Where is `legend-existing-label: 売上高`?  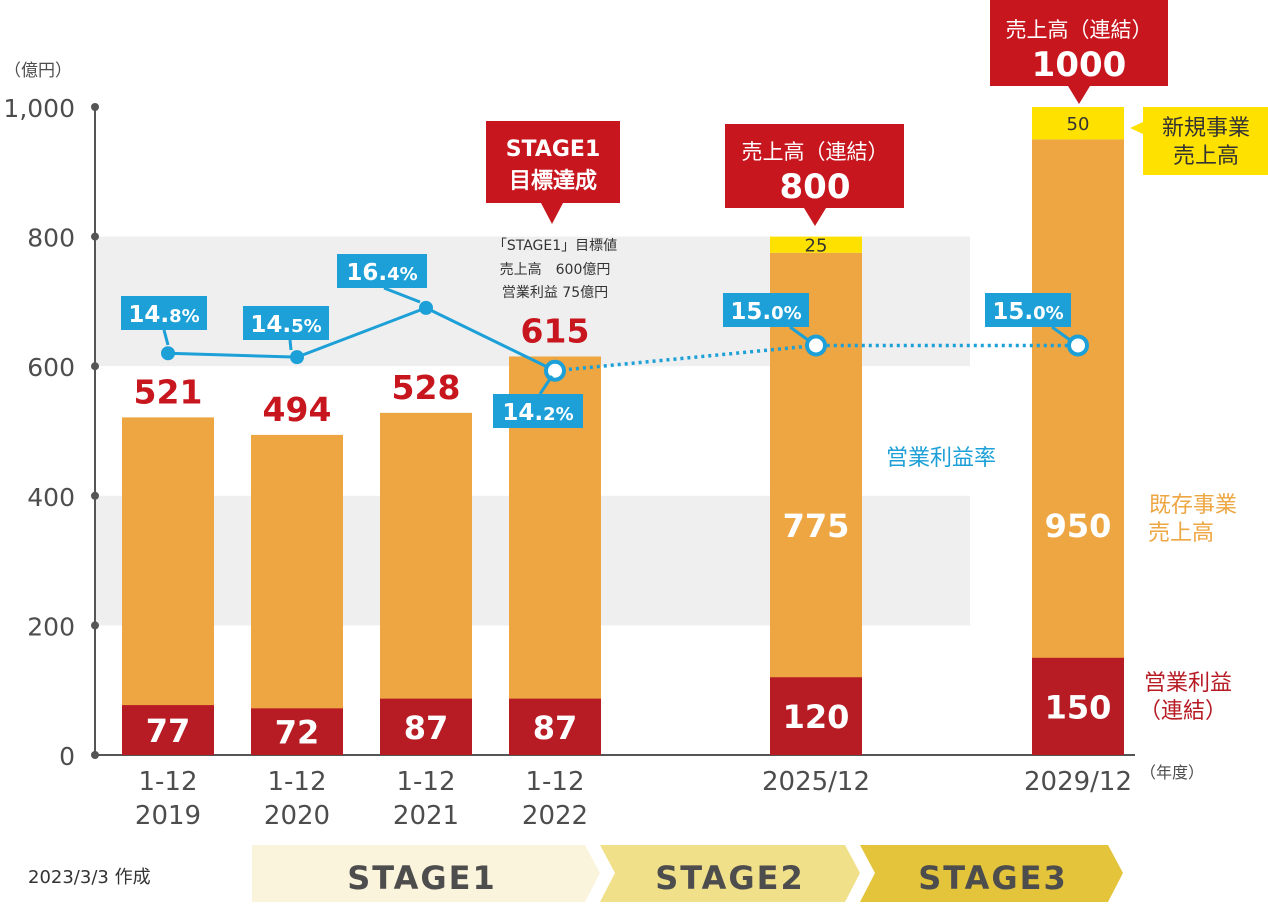 legend-existing-label: 売上高 is located at coordinates (1181, 533).